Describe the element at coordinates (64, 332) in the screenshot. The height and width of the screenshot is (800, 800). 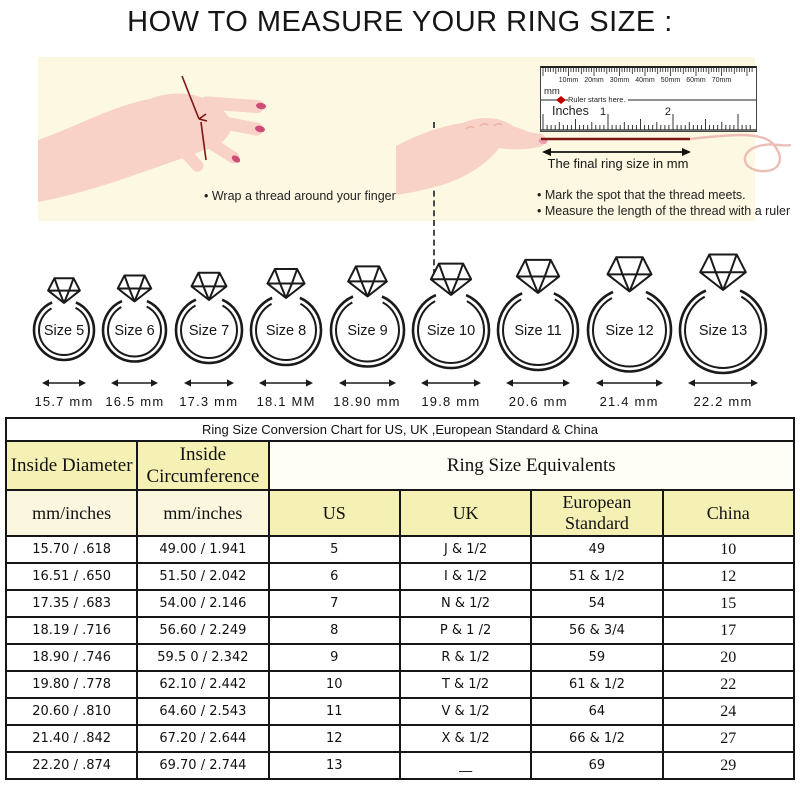
I see `ring-icon: Size 5` at that location.